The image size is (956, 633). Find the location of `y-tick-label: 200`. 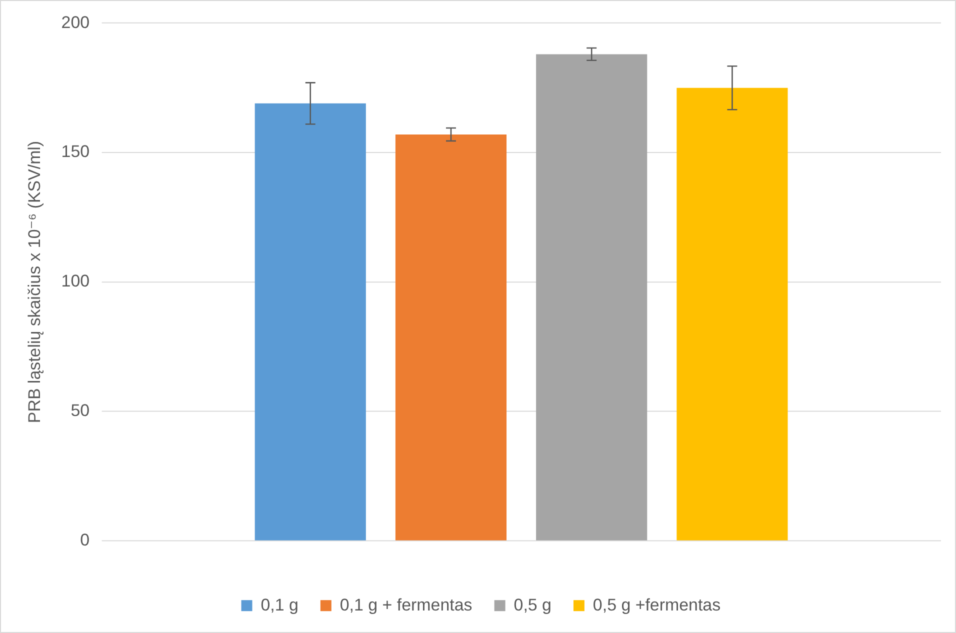

y-tick-label: 200 is located at coordinates (75, 22).